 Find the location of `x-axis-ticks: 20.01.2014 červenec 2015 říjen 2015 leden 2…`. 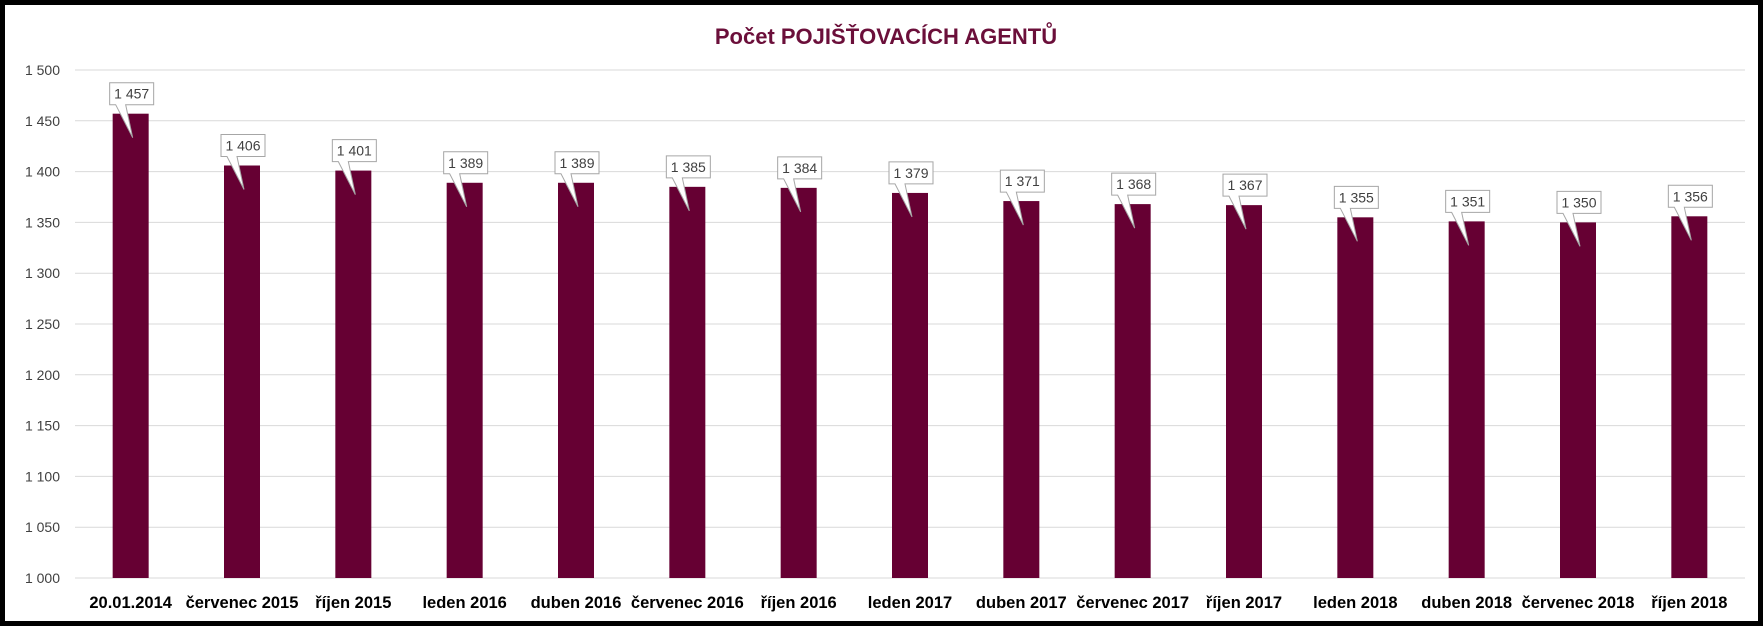

x-axis-ticks: 20.01.2014 červenec 2015 říjen 2015 leden 2… is located at coordinates (908, 603).